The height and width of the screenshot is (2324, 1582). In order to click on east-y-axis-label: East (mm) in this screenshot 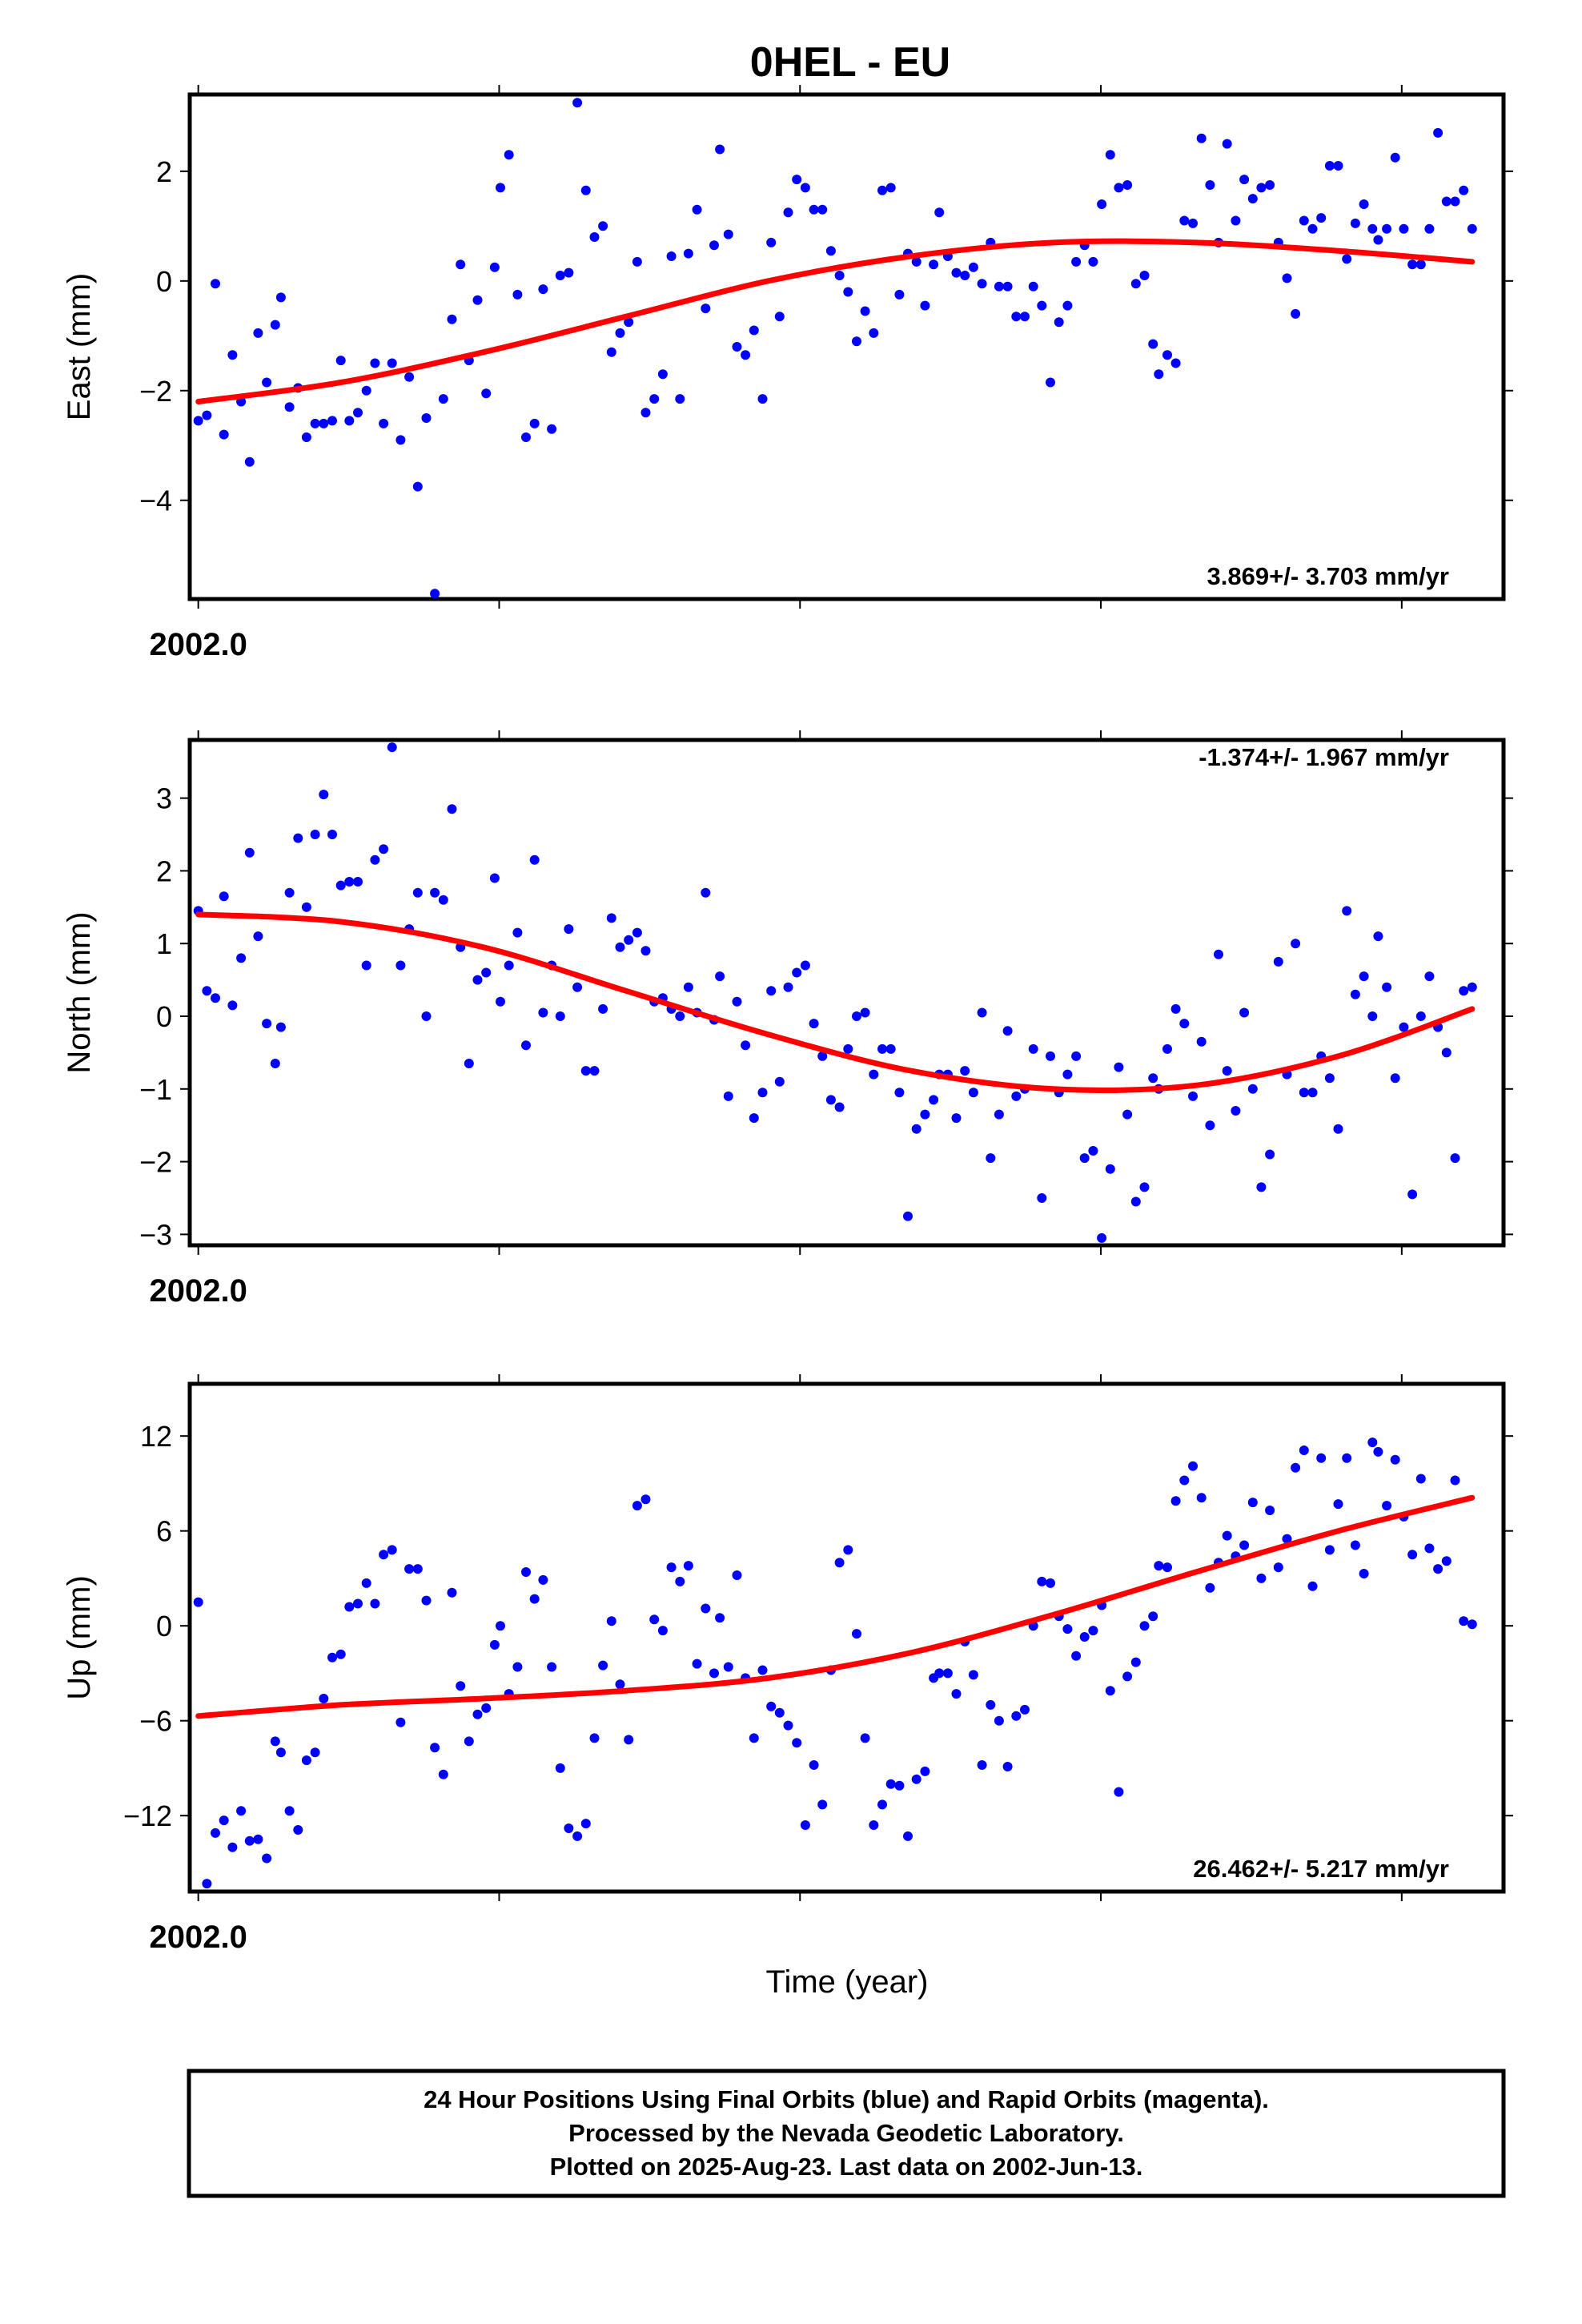, I will do `click(79, 346)`.